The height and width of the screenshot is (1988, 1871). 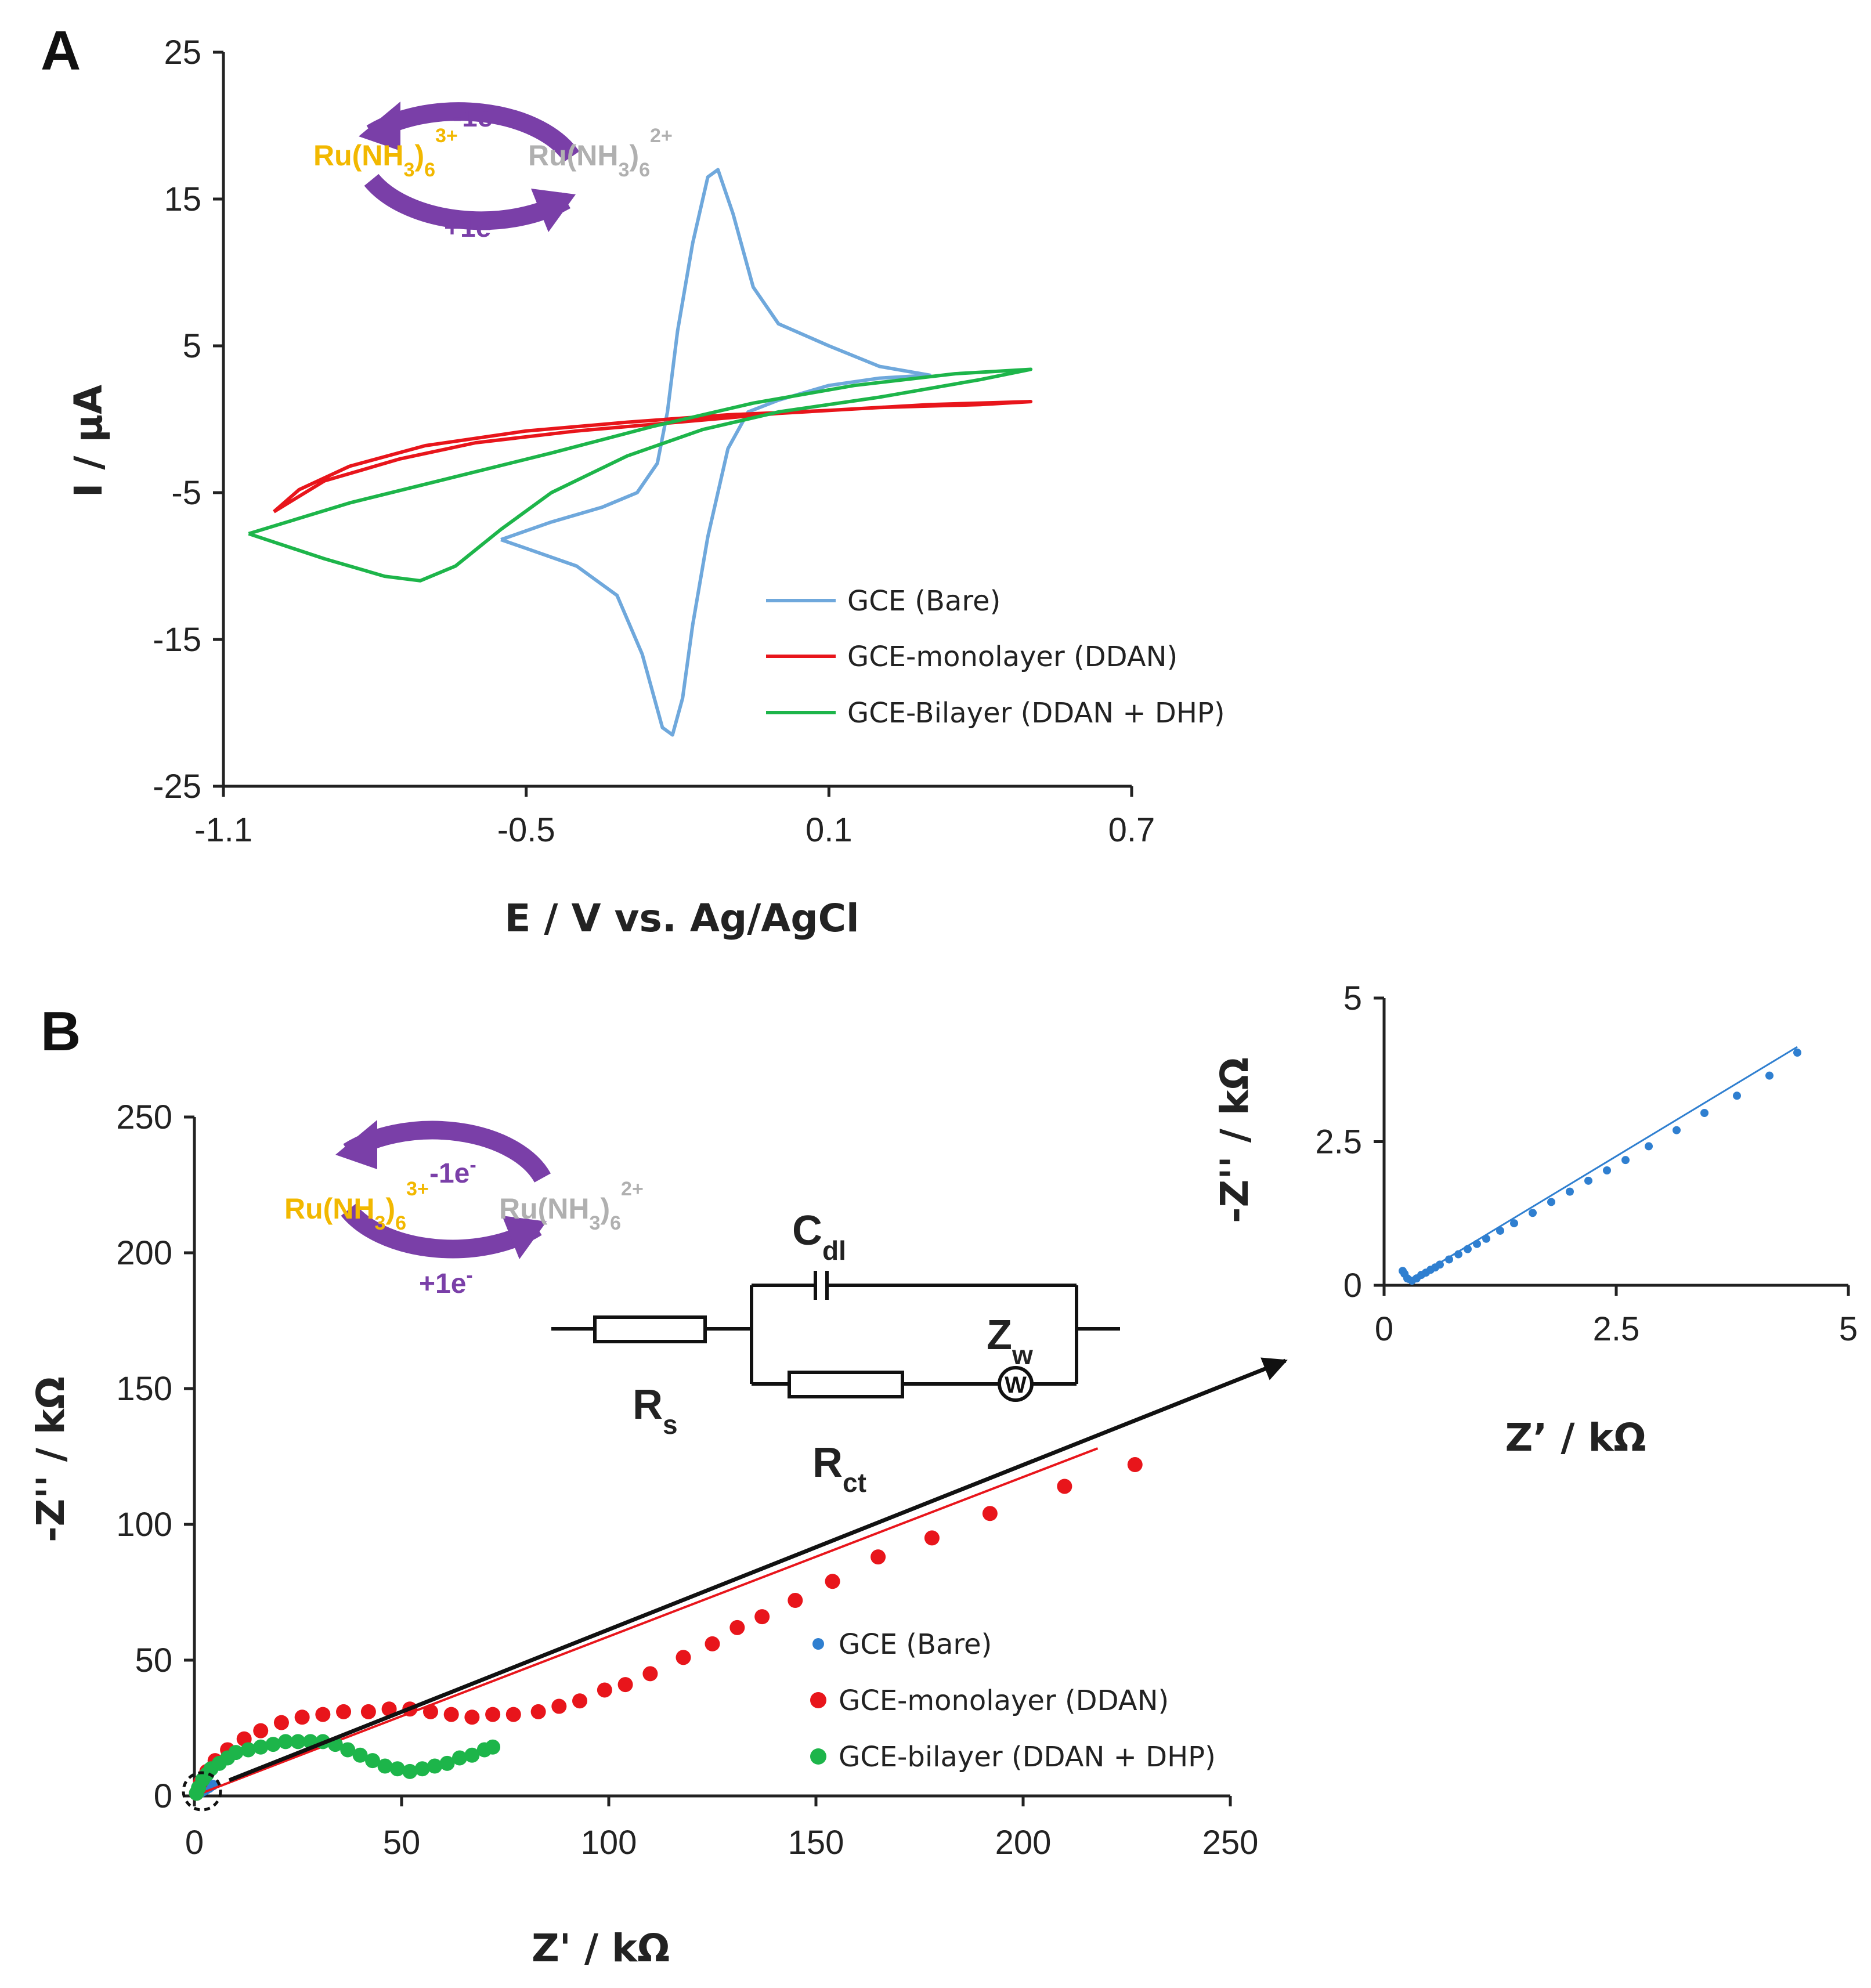 What do you see at coordinates (818, 1644) in the screenshot?
I see `legend-marker-bare` at bounding box center [818, 1644].